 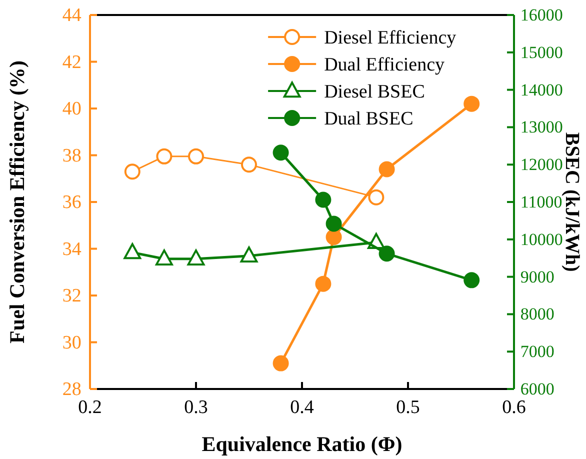 What do you see at coordinates (541, 127) in the screenshot?
I see `y2-tick-label: 13000` at bounding box center [541, 127].